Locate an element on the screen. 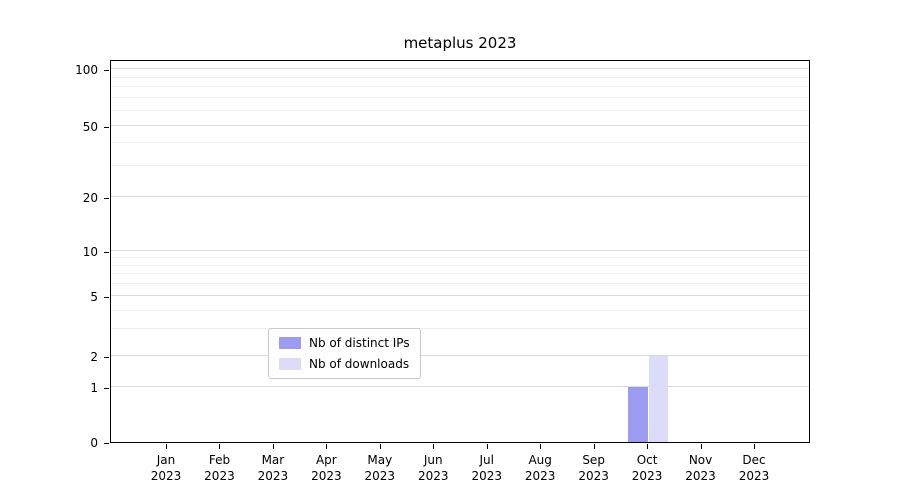 This screenshot has width=900, height=500. x-tick-label: Aug 2023 is located at coordinates (540, 468).